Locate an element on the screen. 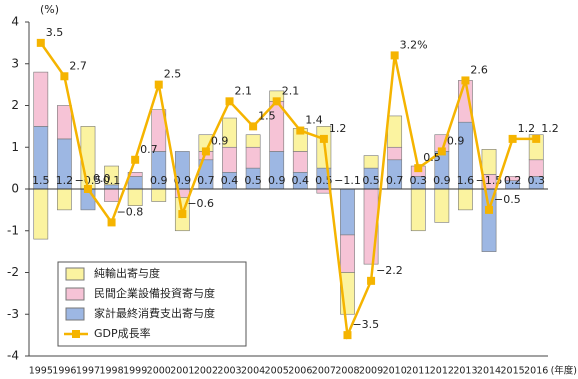  legend-box is located at coordinates (152, 304).